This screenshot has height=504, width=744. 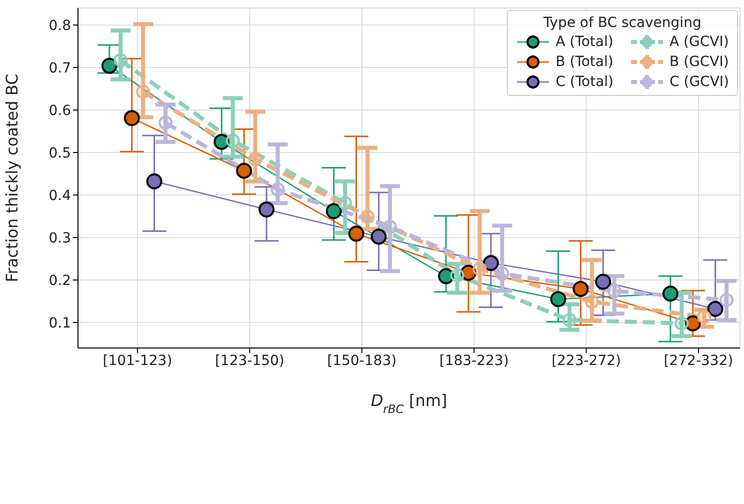 What do you see at coordinates (585, 62) in the screenshot?
I see `legend-label: B (Total)` at bounding box center [585, 62].